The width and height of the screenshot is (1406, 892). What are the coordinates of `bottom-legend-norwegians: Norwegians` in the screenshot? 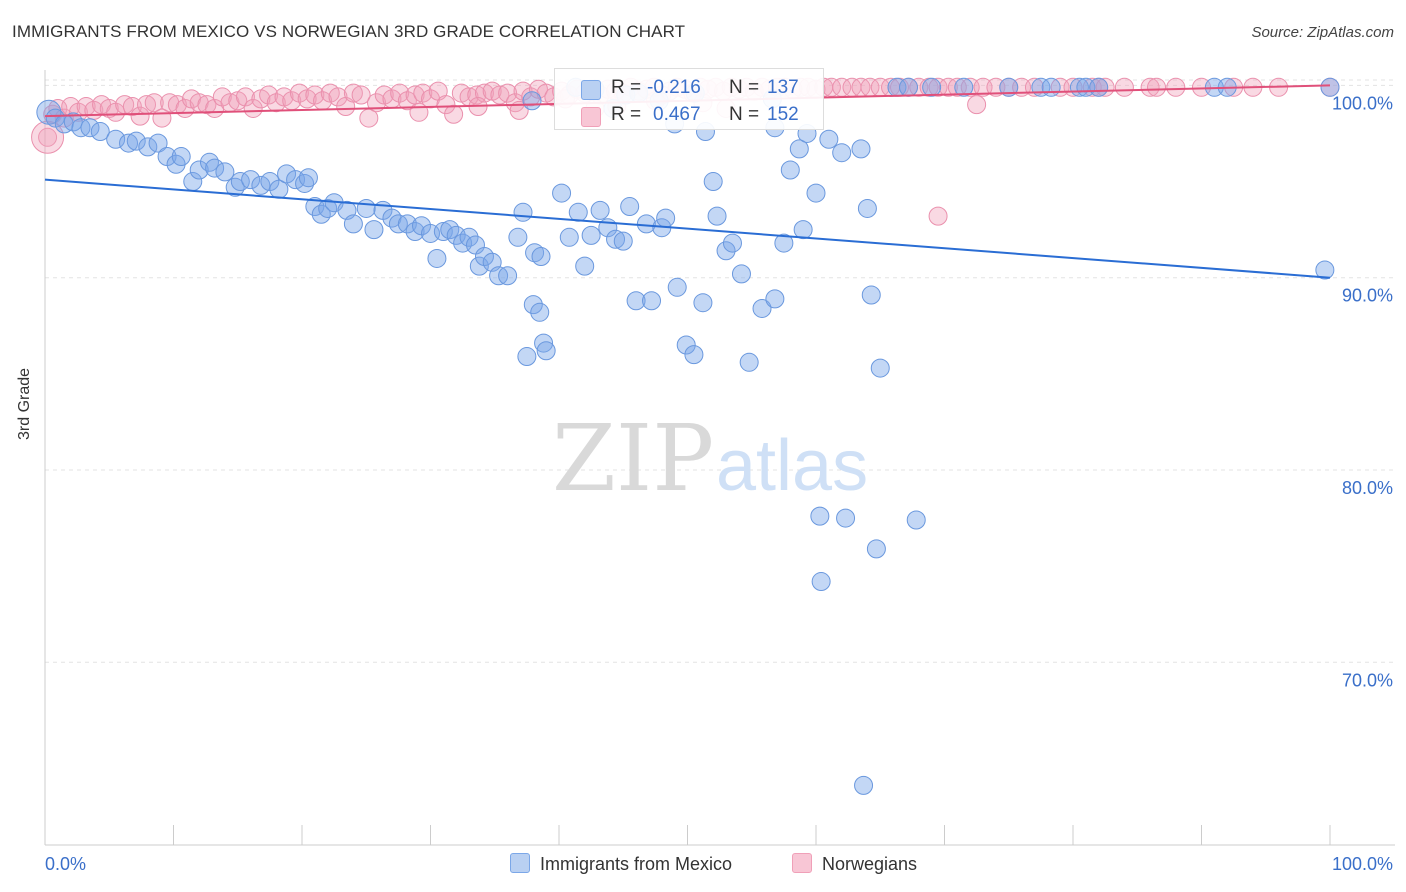 It's located at (854, 864).